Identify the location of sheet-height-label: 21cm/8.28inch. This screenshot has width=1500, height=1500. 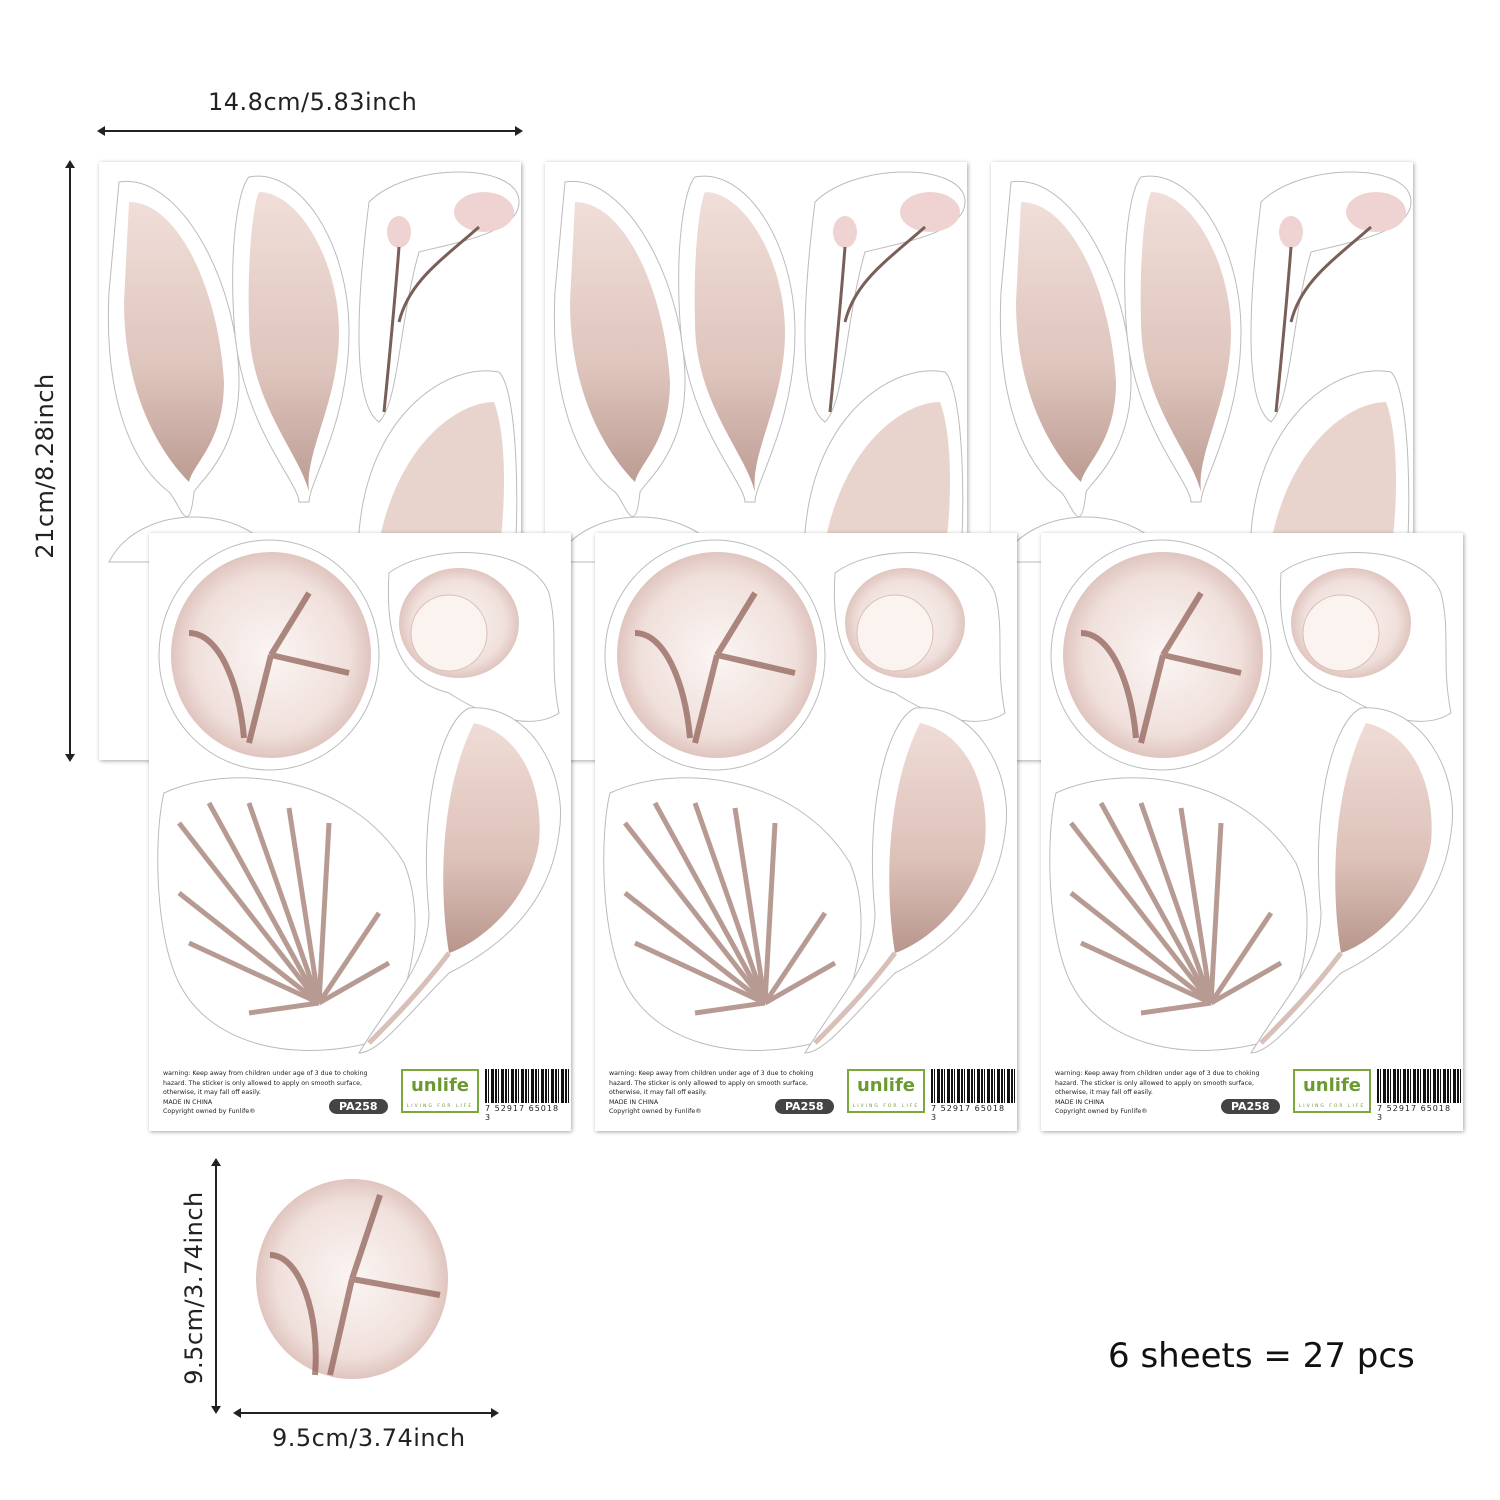
(45, 466).